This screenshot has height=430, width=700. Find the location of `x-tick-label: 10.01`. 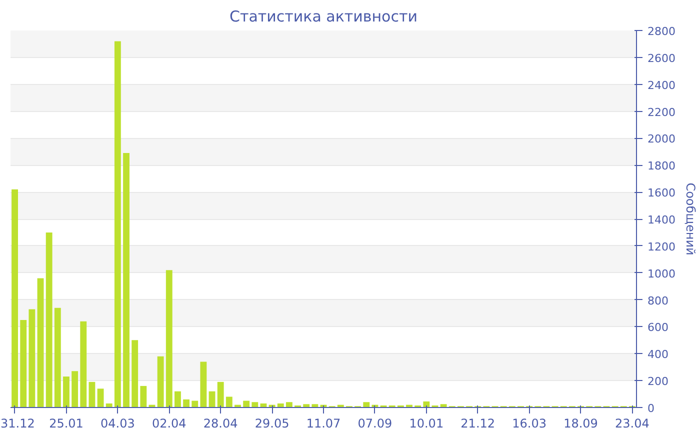

x-tick-label: 10.01 is located at coordinates (426, 423).